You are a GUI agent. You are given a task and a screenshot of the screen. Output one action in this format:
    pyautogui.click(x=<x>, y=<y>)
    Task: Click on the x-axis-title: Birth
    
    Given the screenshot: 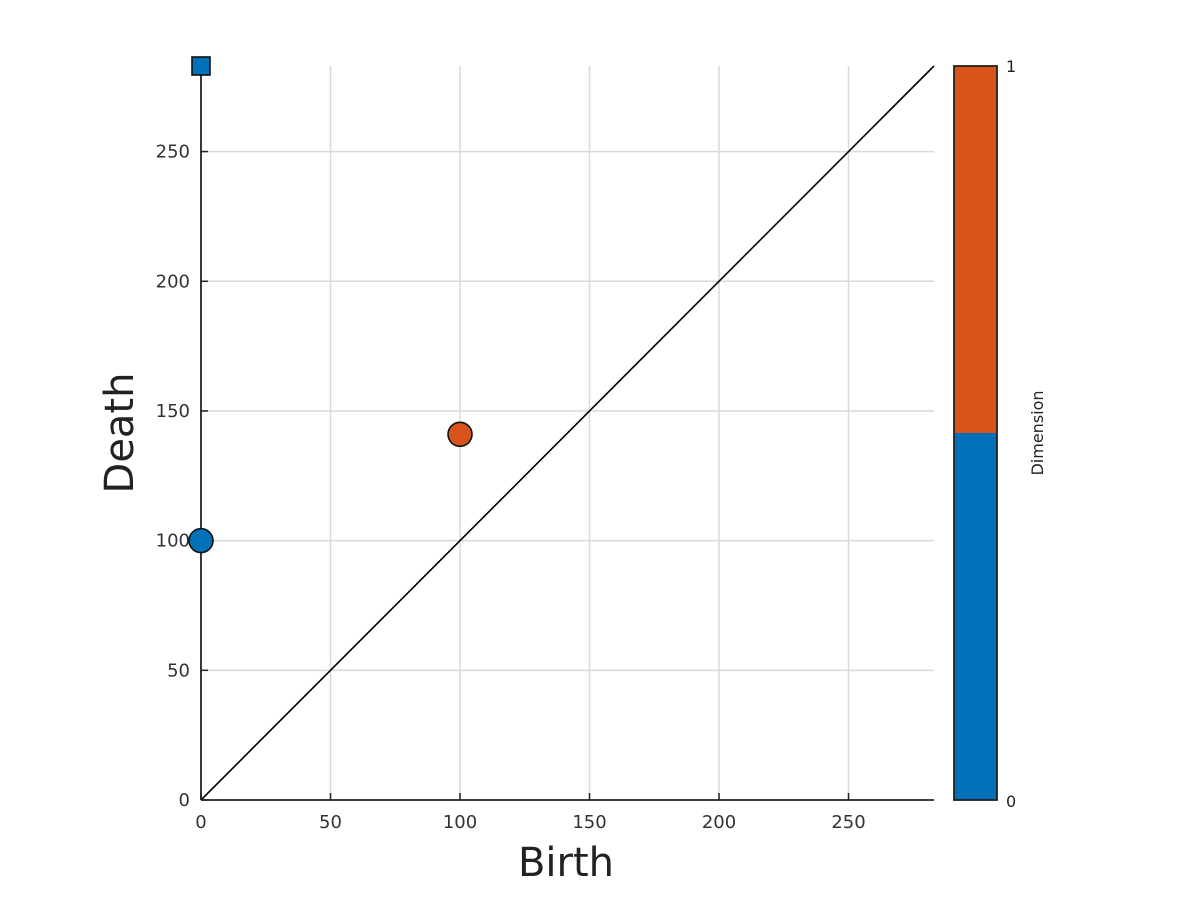 What is the action you would take?
    pyautogui.click(x=566, y=863)
    